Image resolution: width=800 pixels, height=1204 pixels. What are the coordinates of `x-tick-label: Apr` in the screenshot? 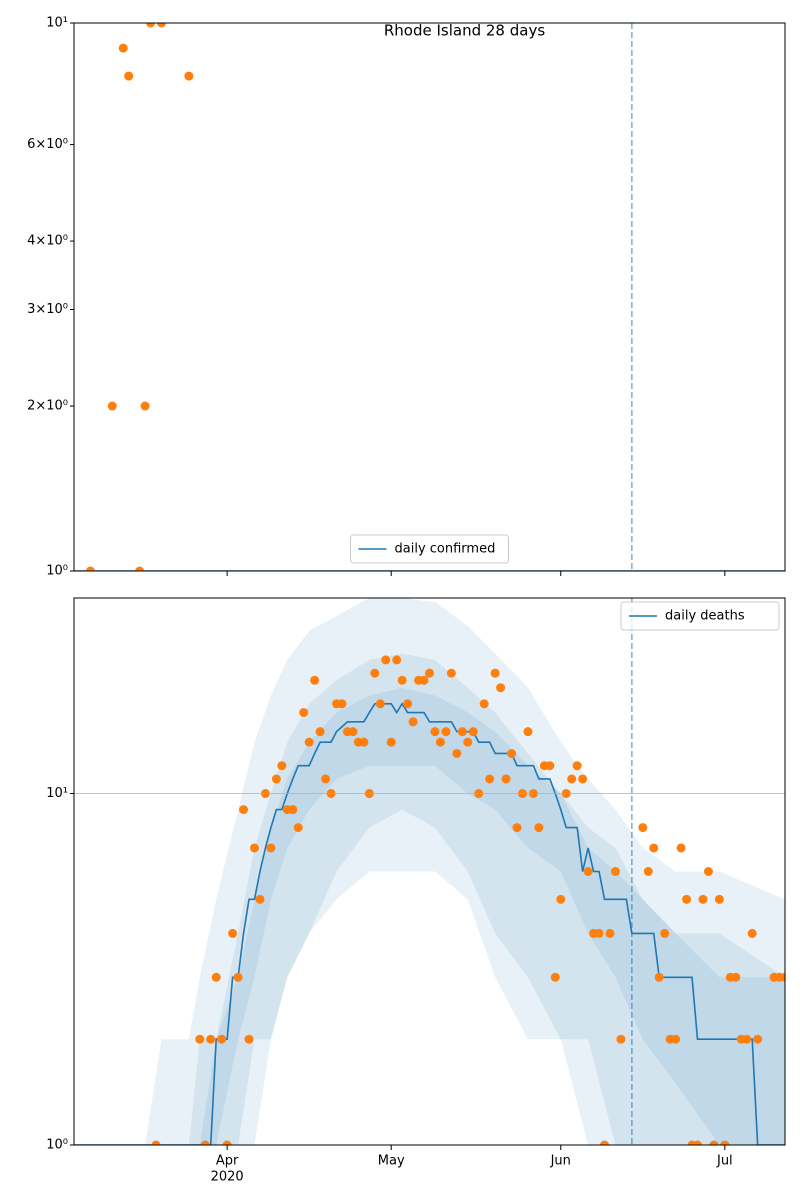 It's located at (227, 1161).